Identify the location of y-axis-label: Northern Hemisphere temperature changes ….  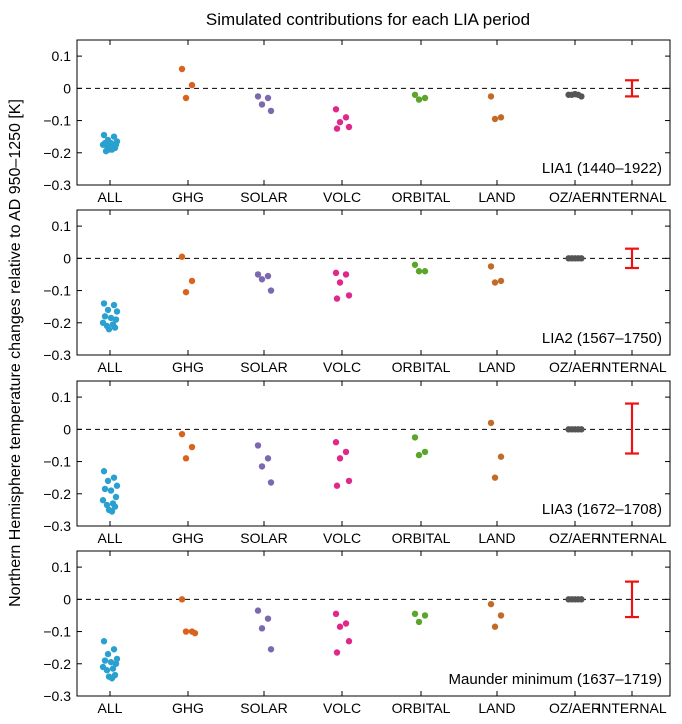
(15, 353).